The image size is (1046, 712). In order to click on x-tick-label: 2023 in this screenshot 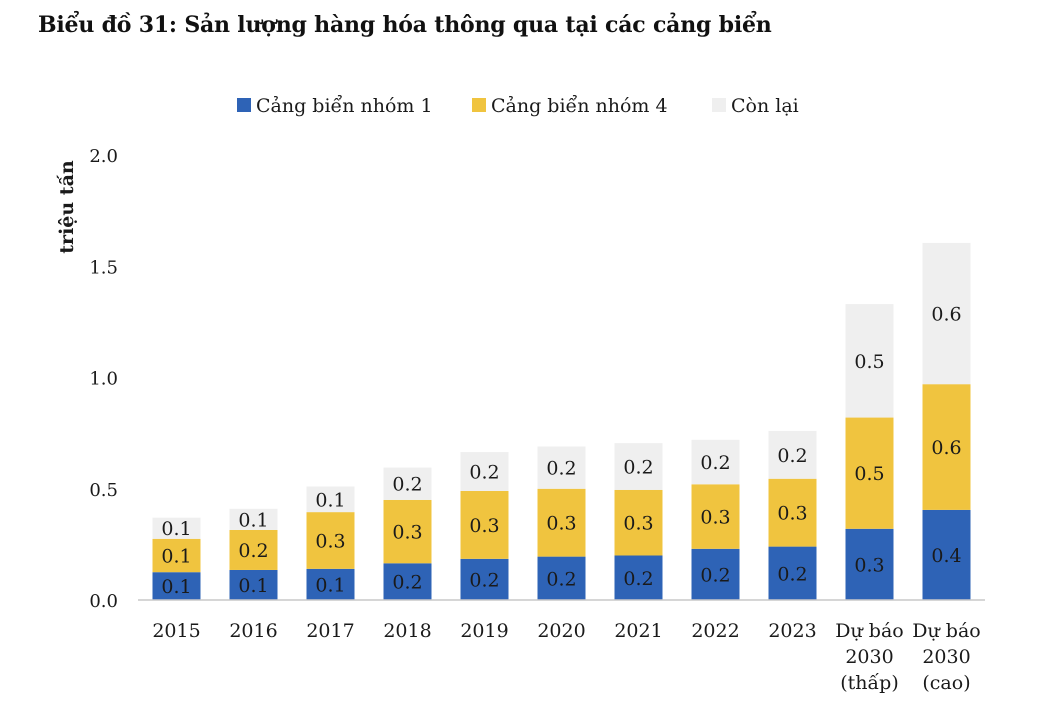, I will do `click(792, 631)`.